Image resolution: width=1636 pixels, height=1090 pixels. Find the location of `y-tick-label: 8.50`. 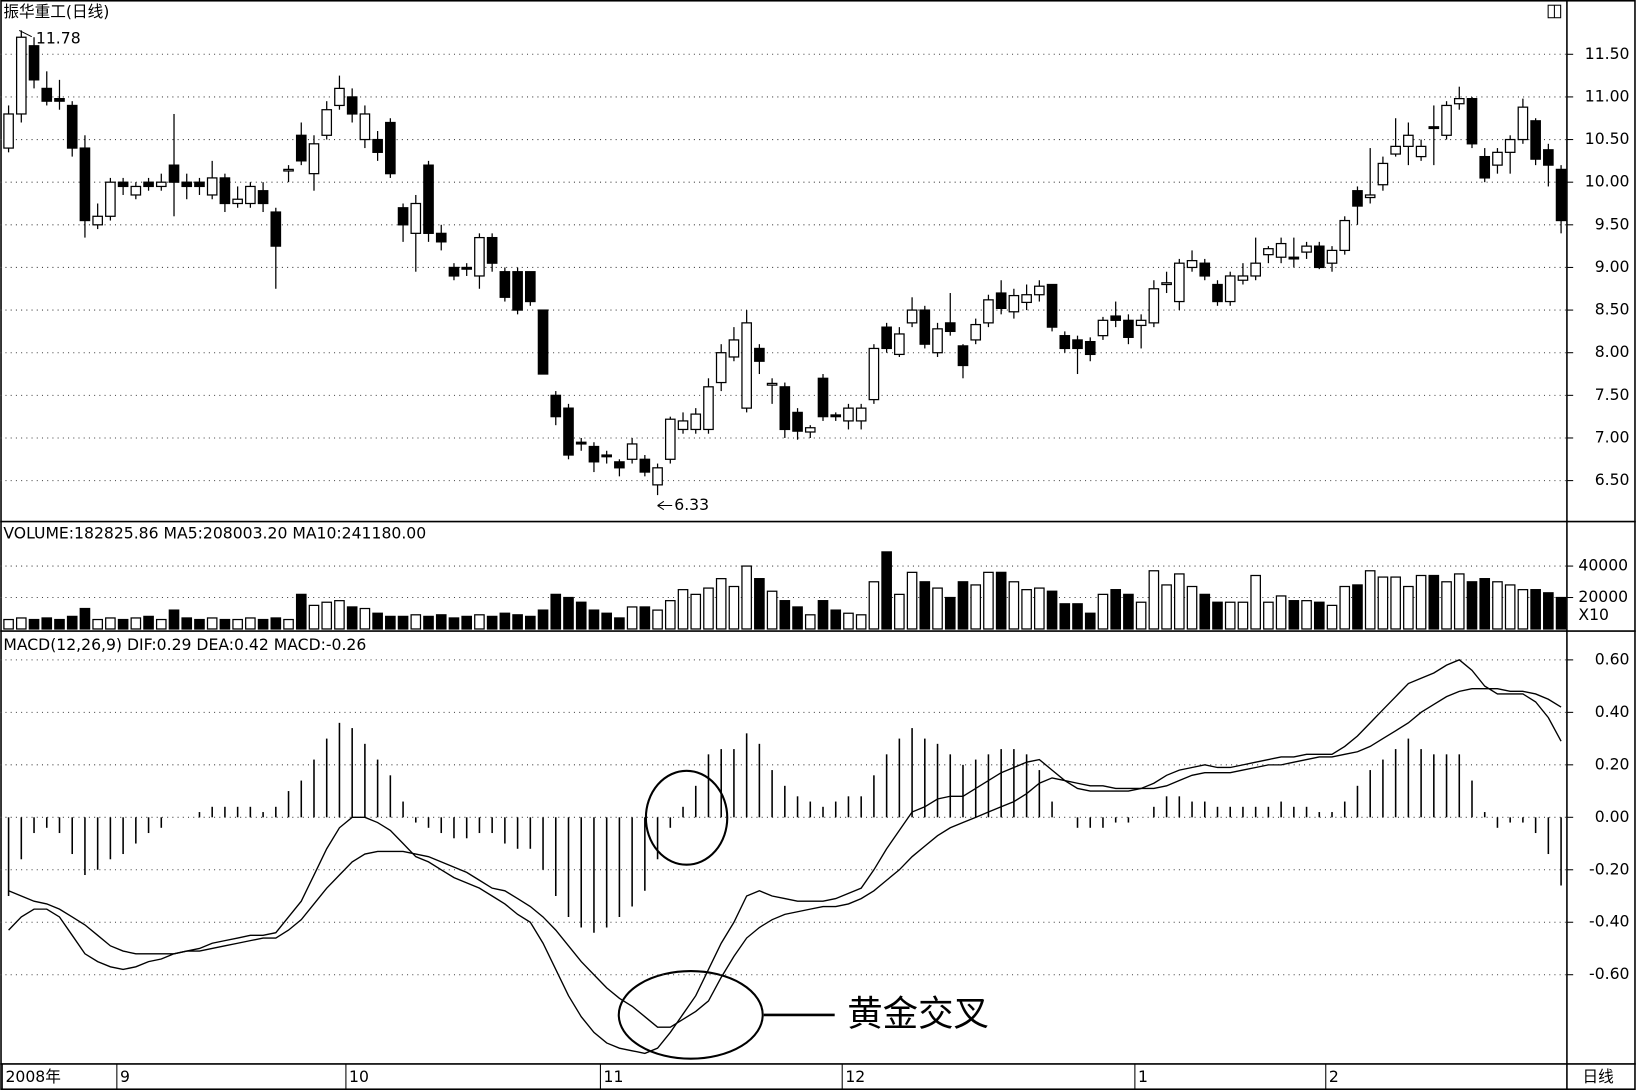

y-tick-label: 8.50 is located at coordinates (1612, 309).